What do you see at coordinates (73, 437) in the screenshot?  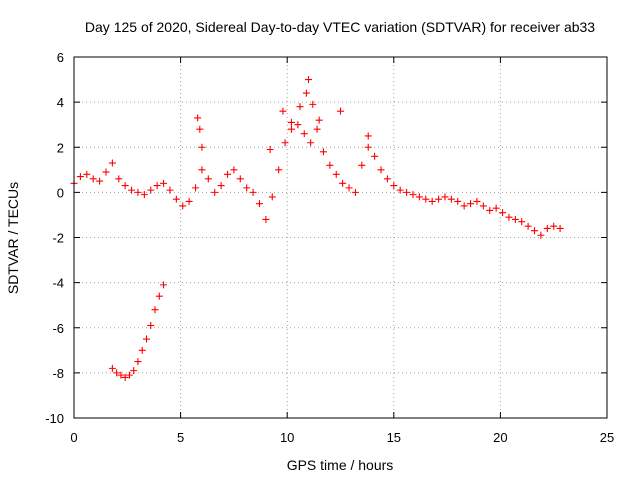 I see `x-tick-label: 0` at bounding box center [73, 437].